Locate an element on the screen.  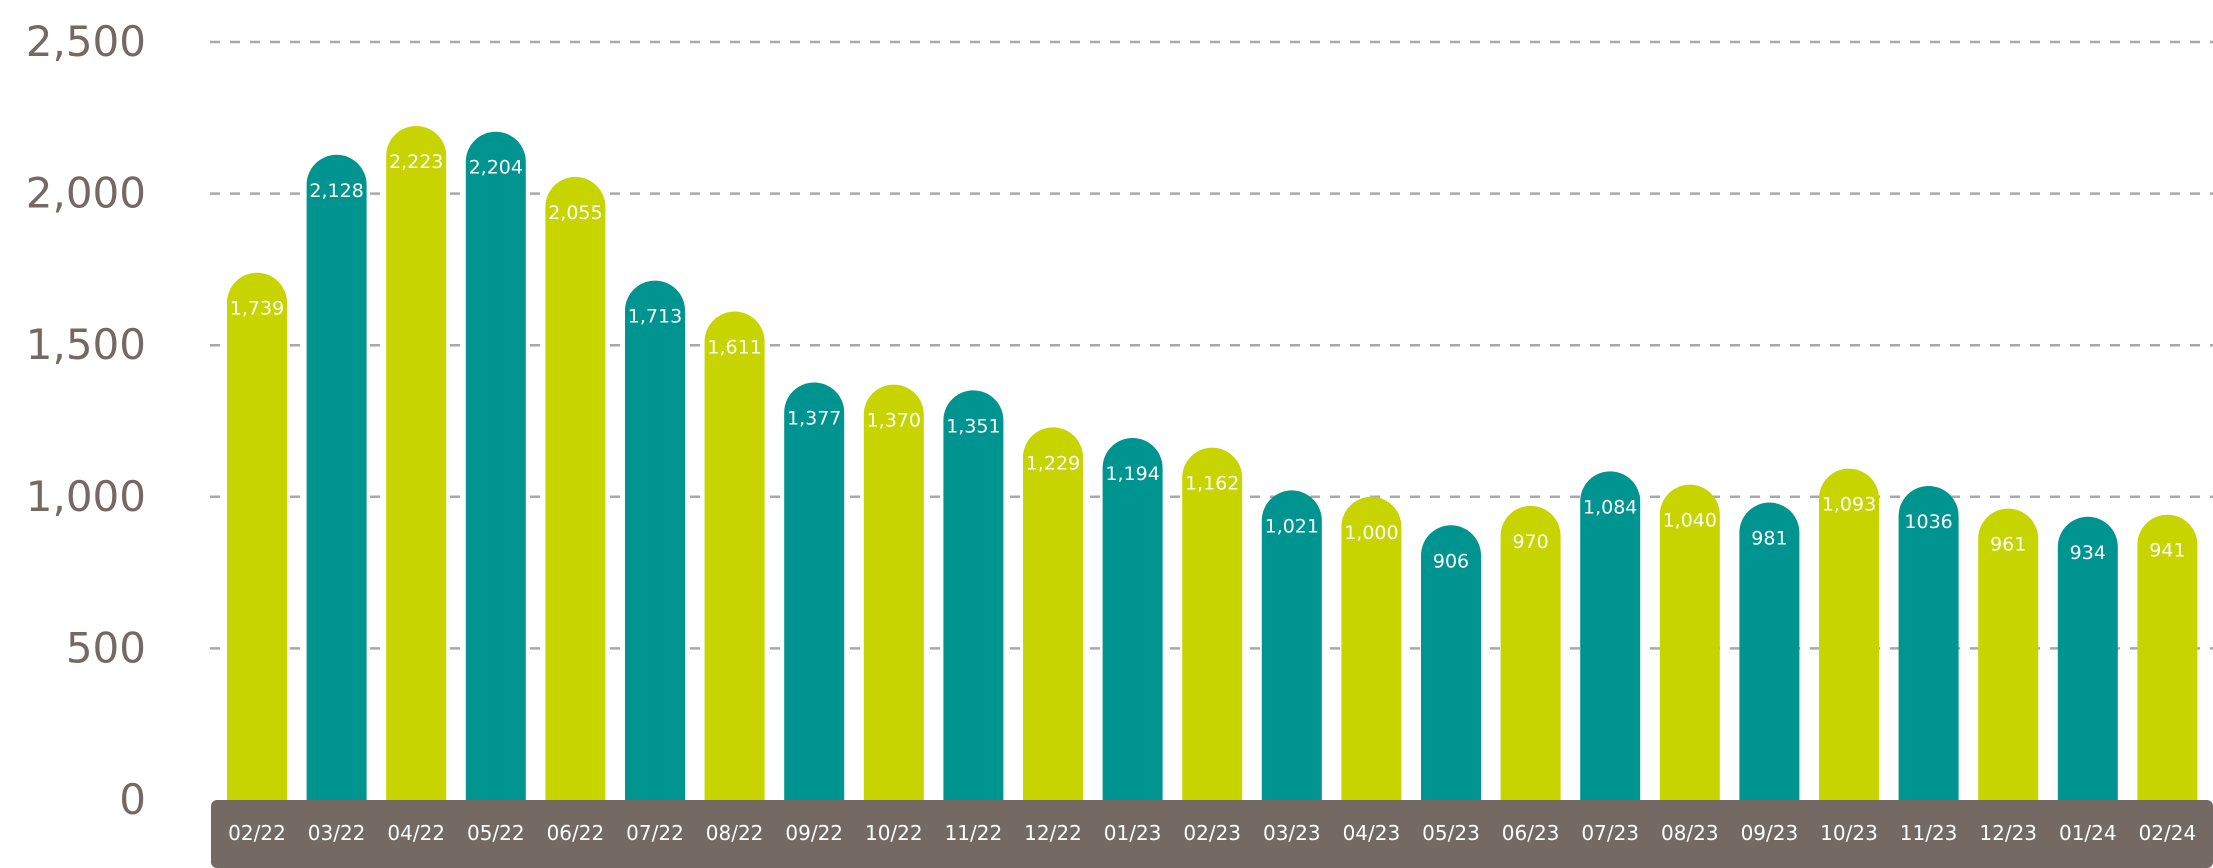
x-tick-label: 07/23 is located at coordinates (1610, 833).